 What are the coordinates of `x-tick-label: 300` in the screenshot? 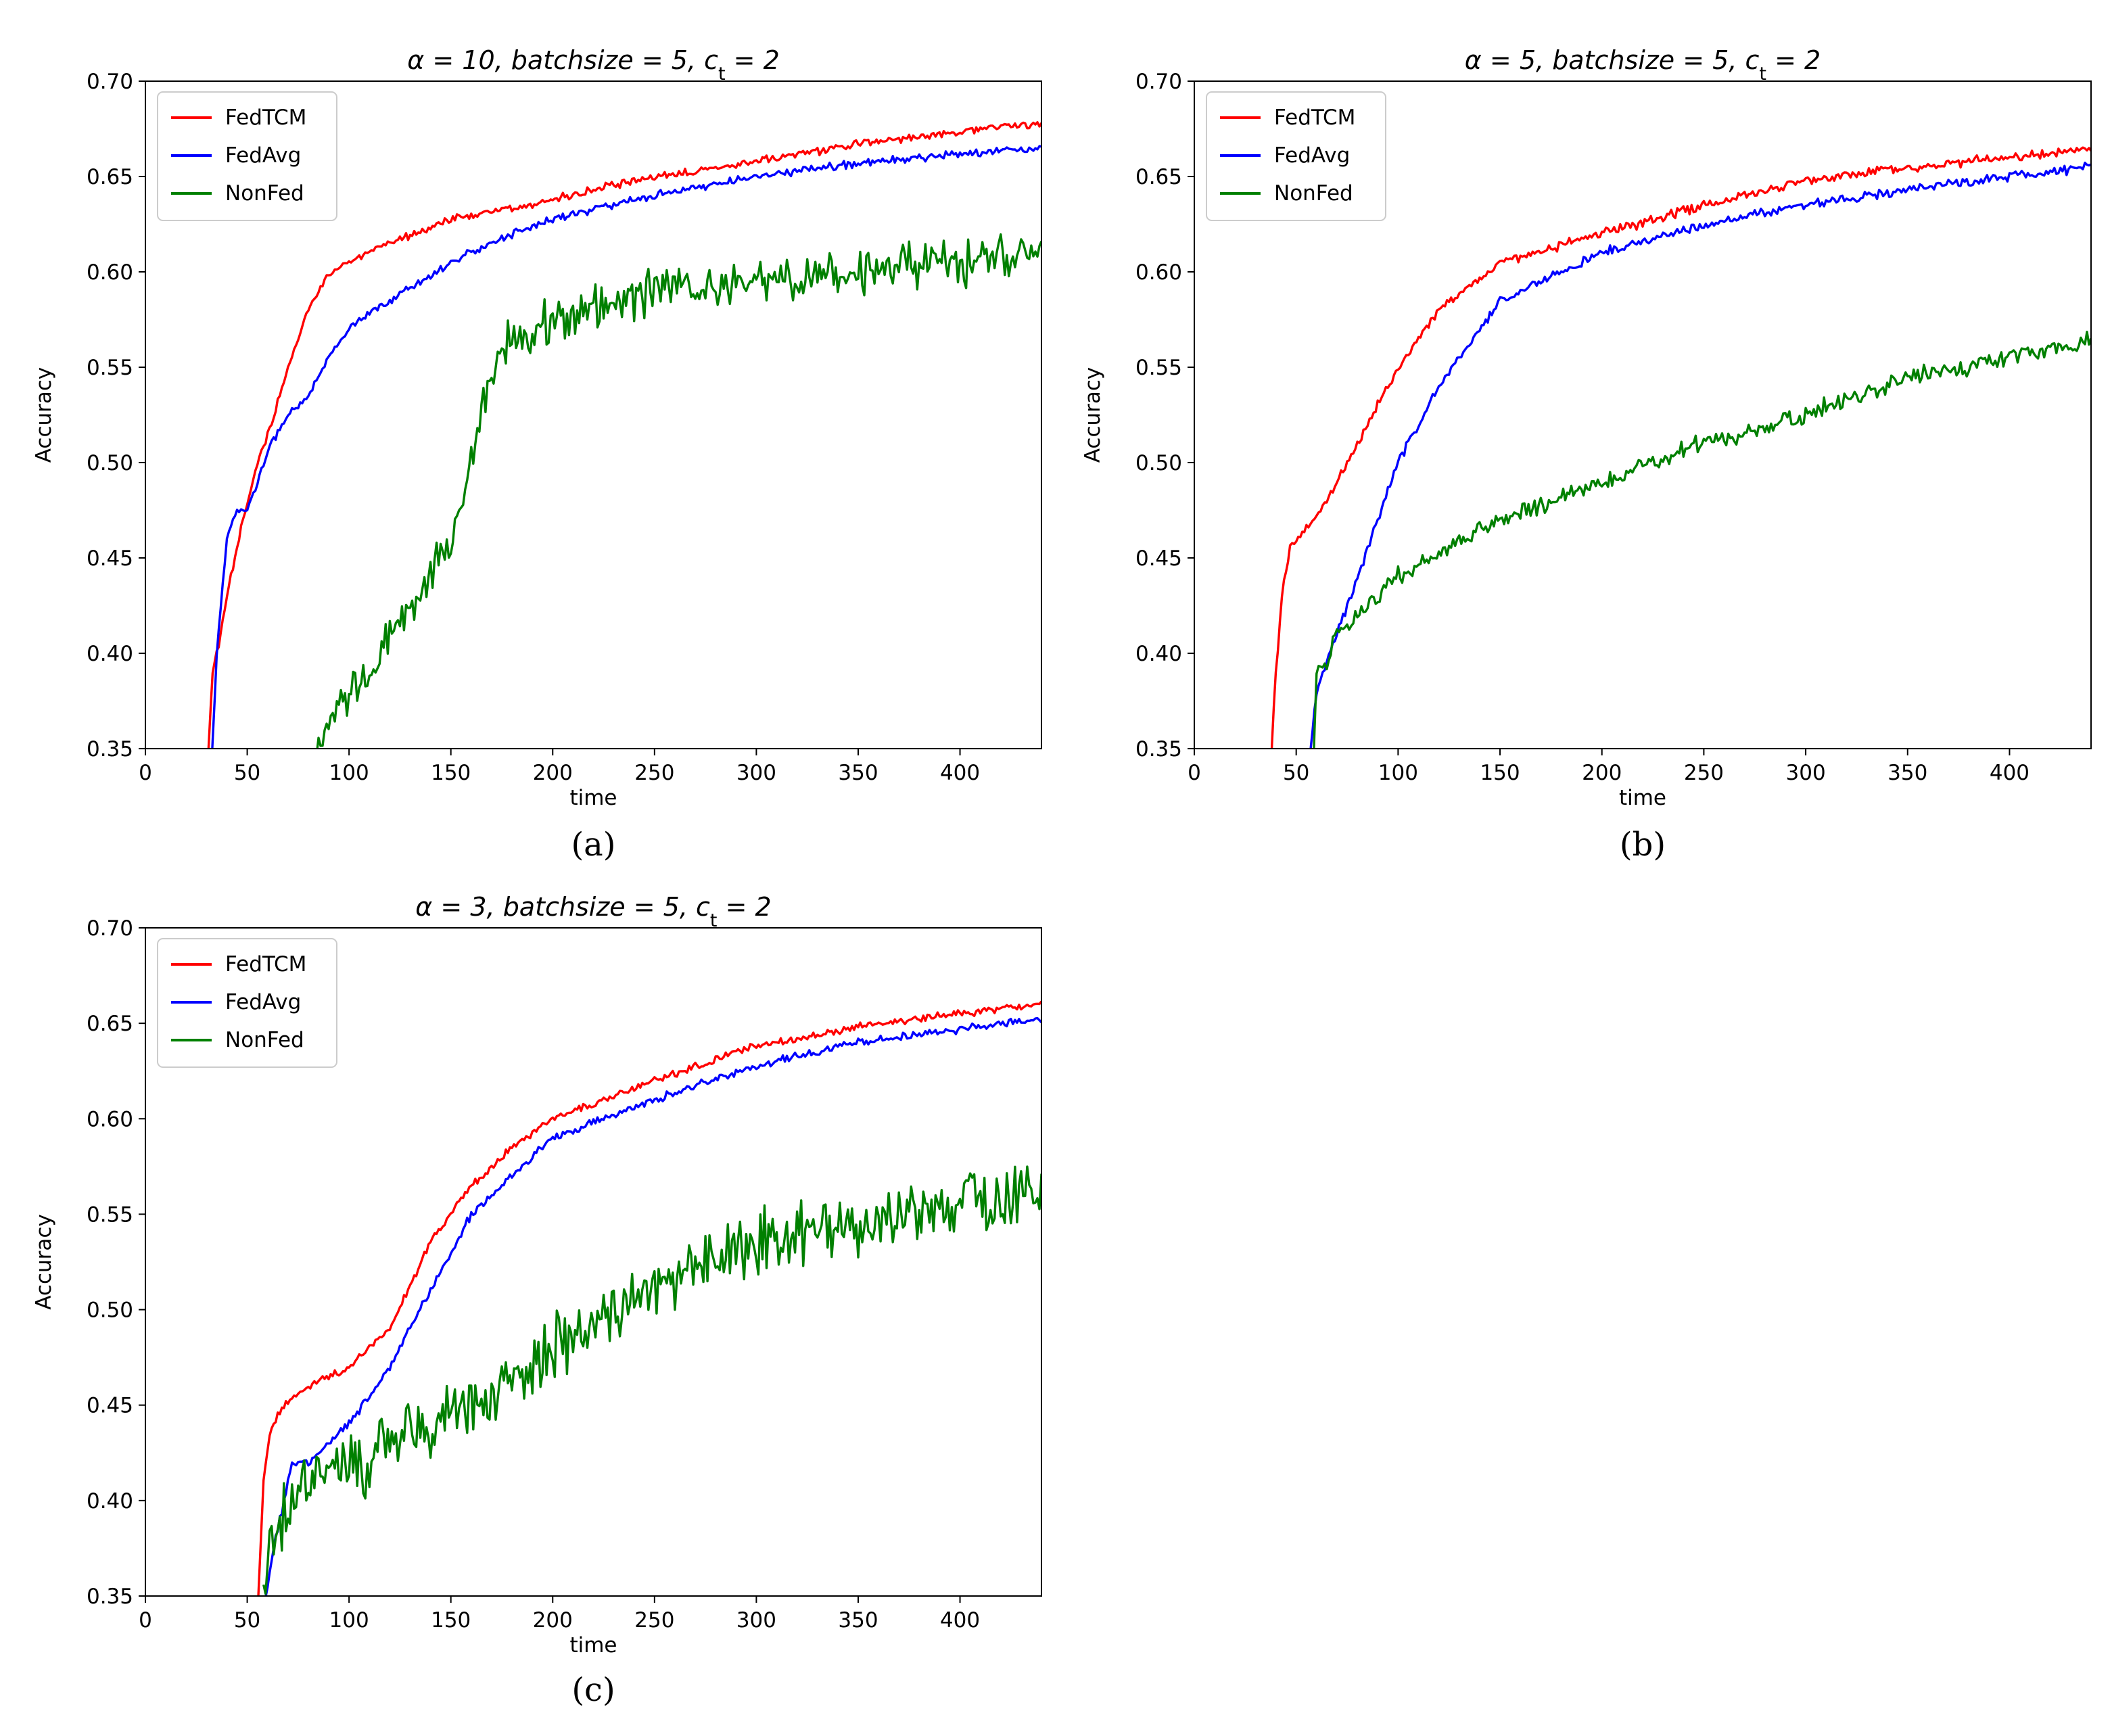 It's located at (756, 1620).